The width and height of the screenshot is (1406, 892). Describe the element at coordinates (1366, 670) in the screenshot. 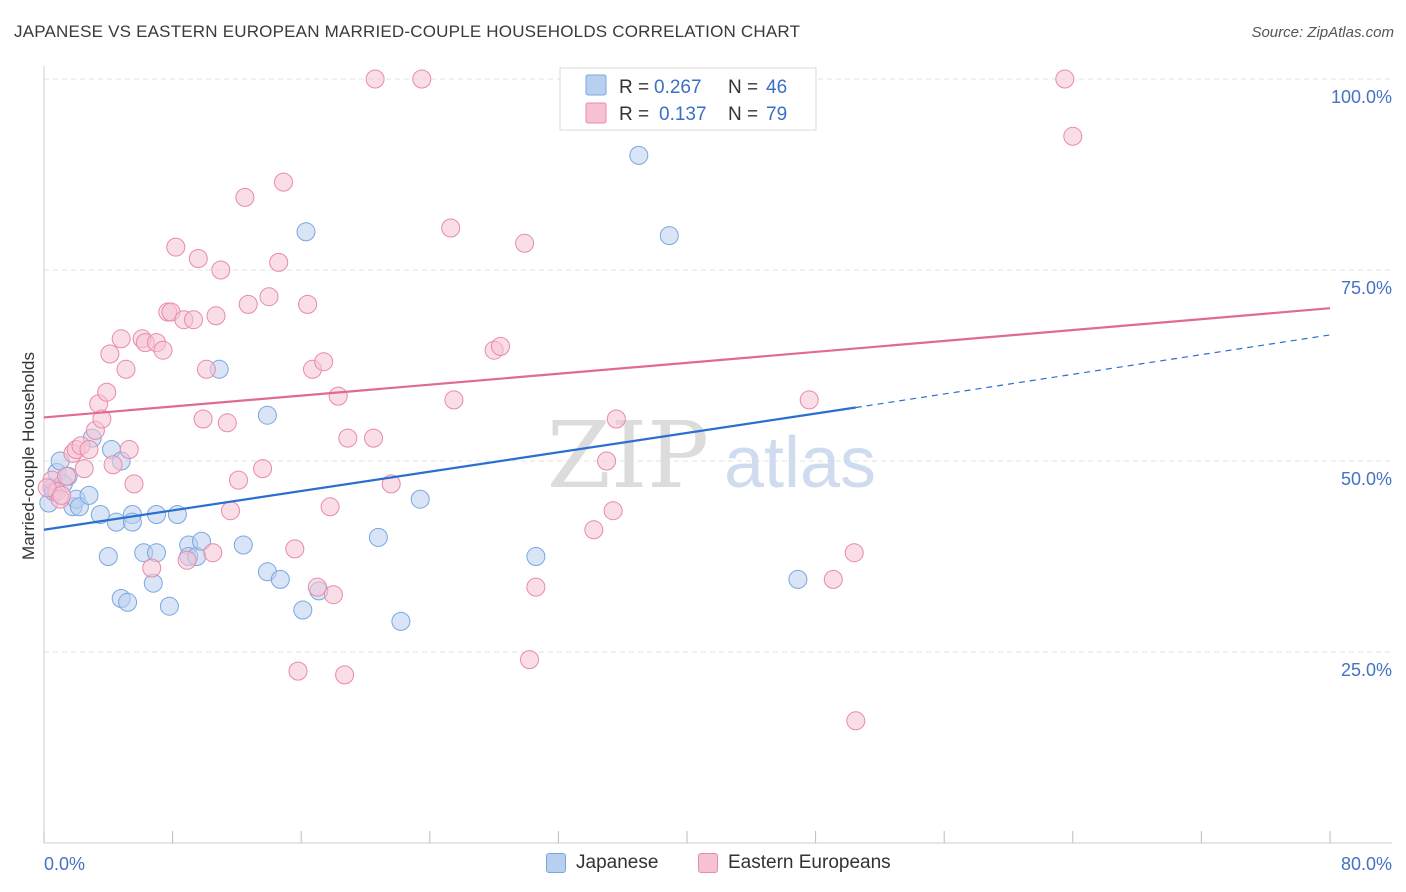

I see `y-tick-label-0: 25.0%` at that location.